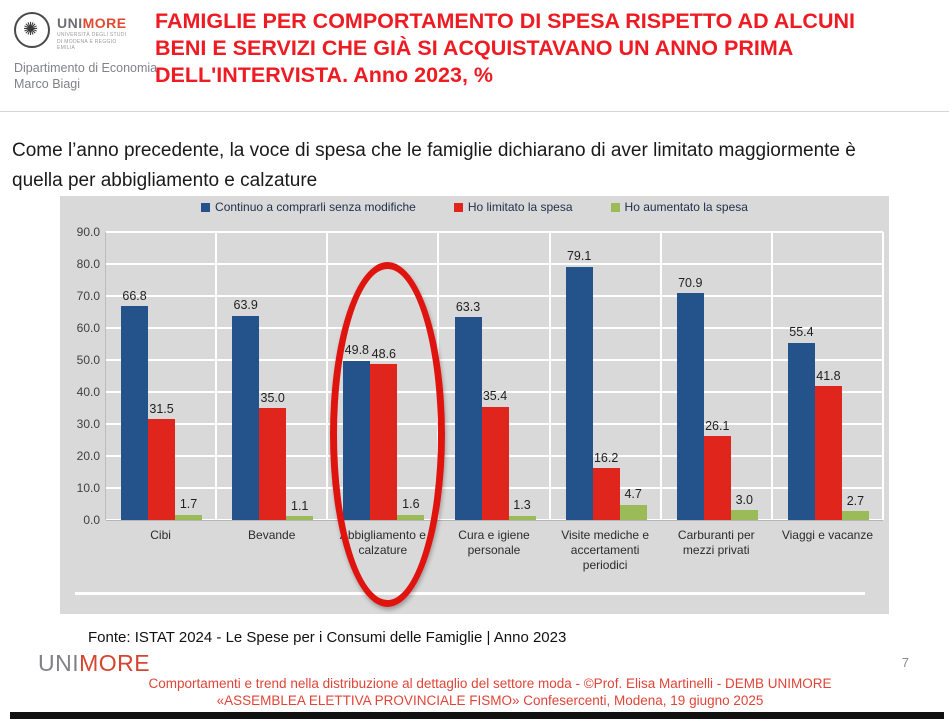 This screenshot has height=719, width=949. I want to click on y-tick-label: 70.0, so click(88, 296).